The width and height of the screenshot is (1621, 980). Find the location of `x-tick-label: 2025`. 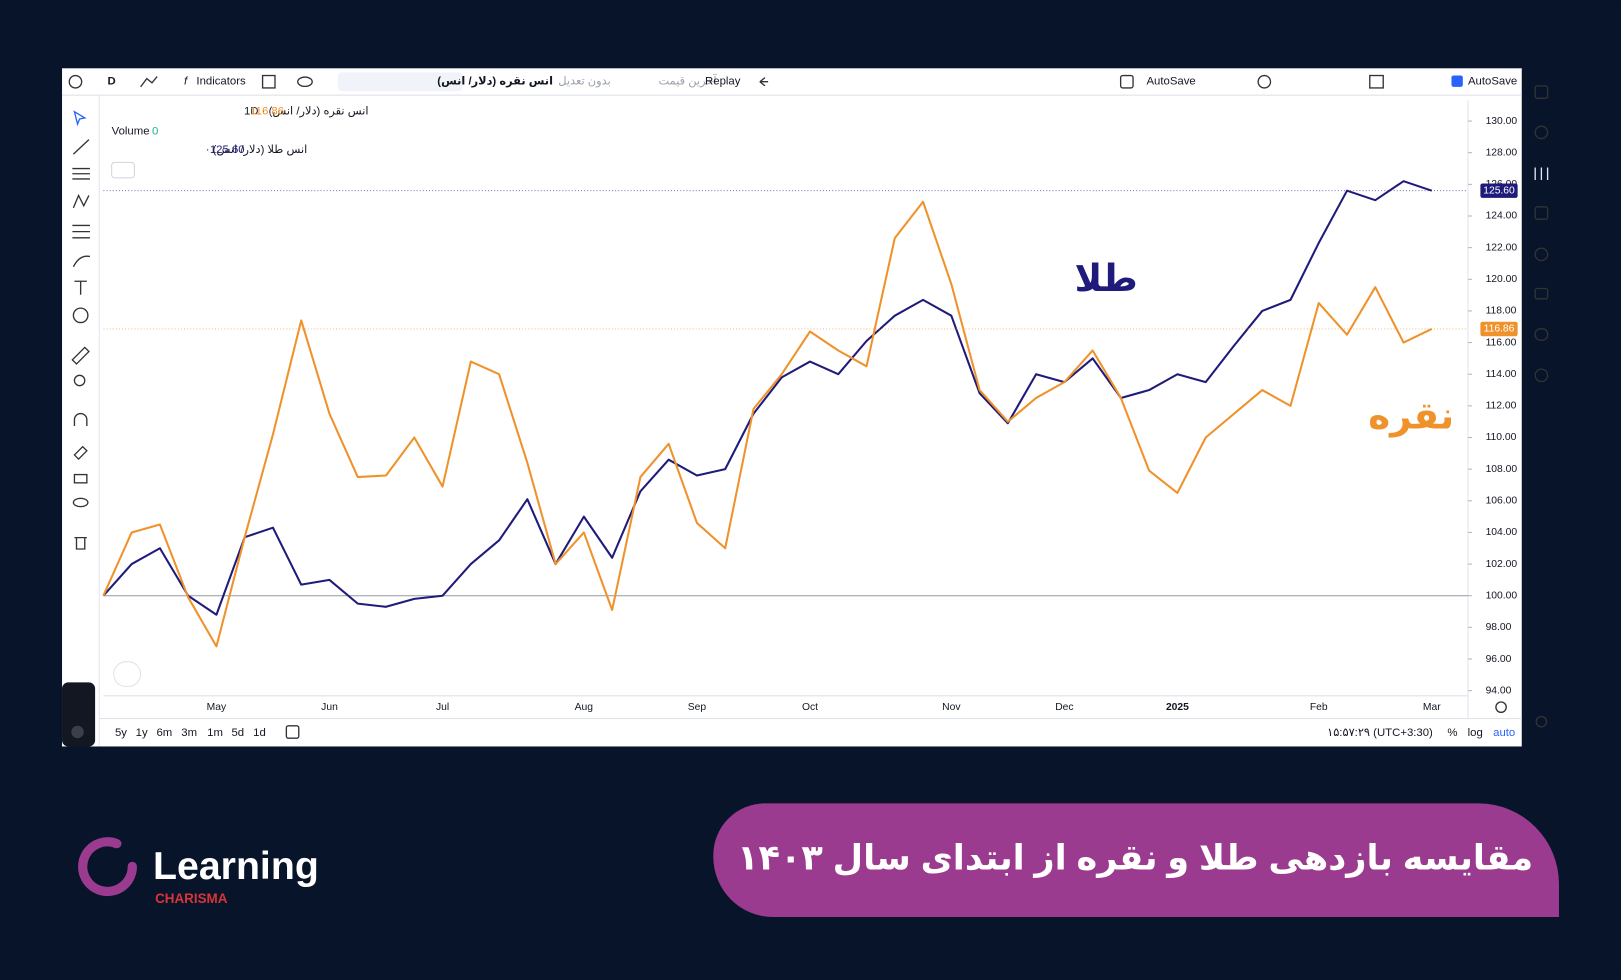

x-tick-label: 2025 is located at coordinates (1177, 707).